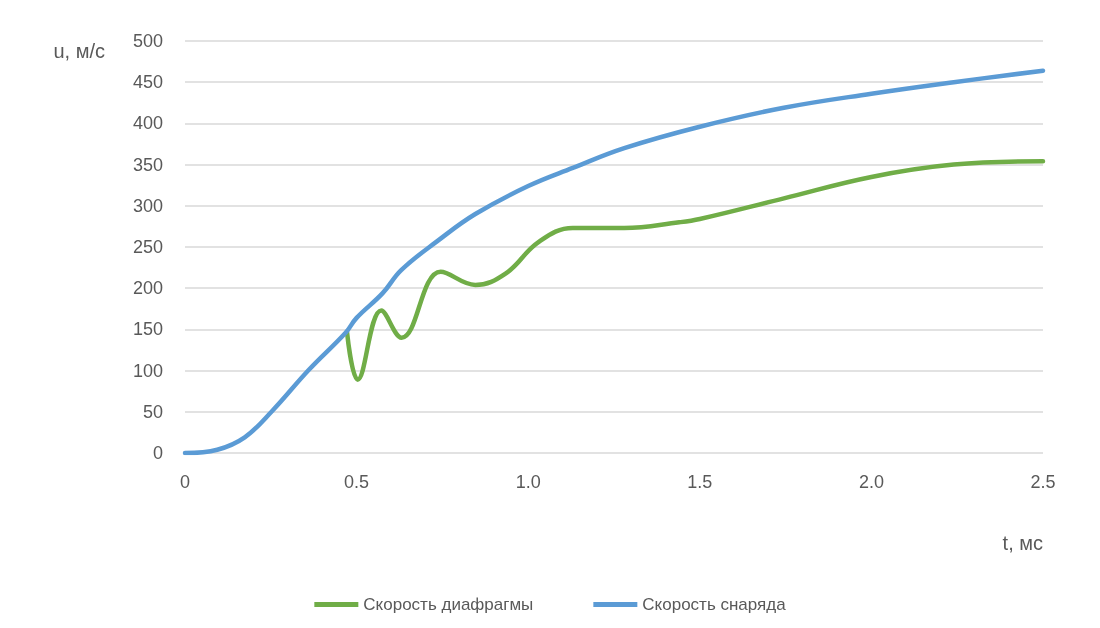 The height and width of the screenshot is (628, 1100). Describe the element at coordinates (528, 482) in the screenshot. I see `x-tick-label: 1.0` at that location.